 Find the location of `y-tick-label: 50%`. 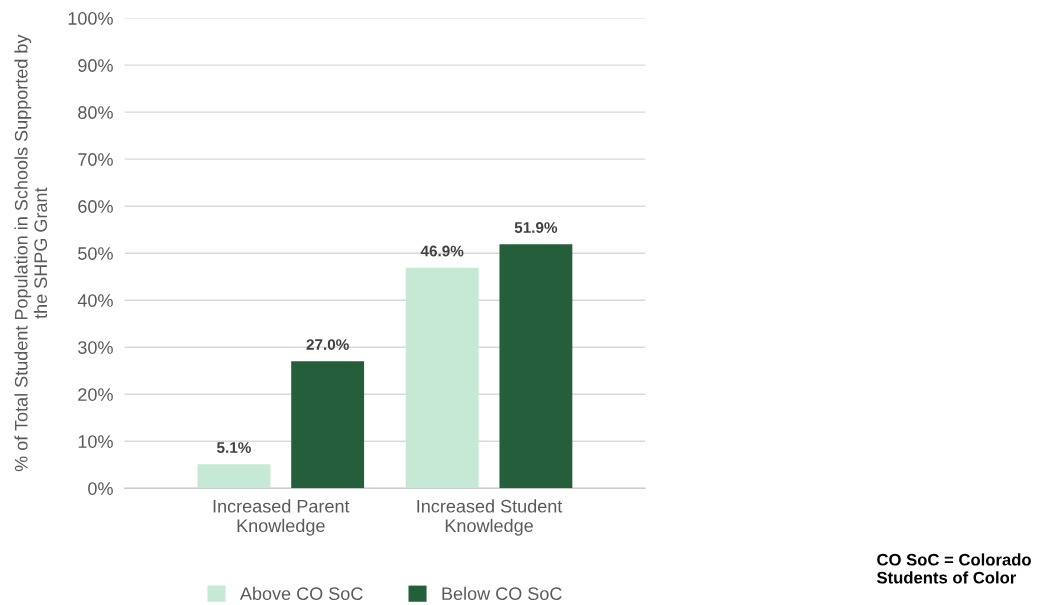

y-tick-label: 50% is located at coordinates (95, 253).